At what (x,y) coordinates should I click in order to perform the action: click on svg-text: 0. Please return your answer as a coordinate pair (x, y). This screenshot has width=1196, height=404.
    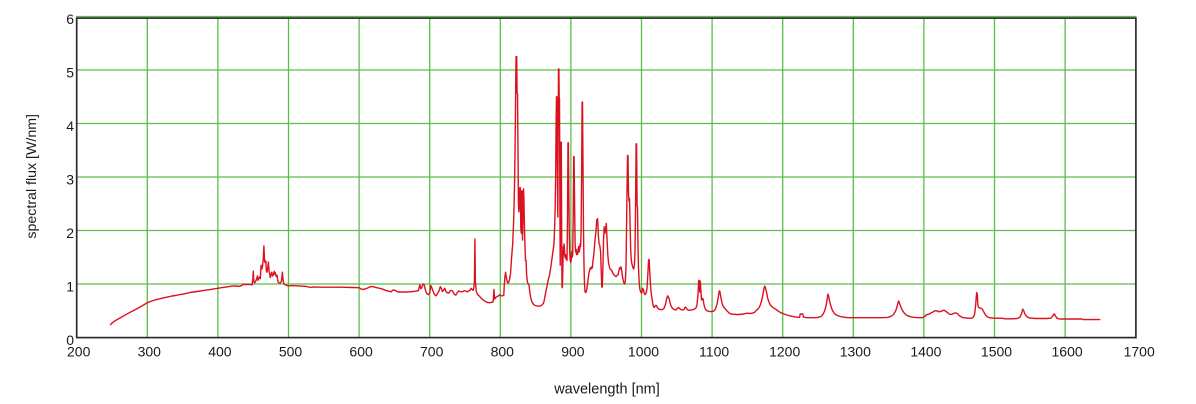
    Looking at the image, I should click on (70, 340).